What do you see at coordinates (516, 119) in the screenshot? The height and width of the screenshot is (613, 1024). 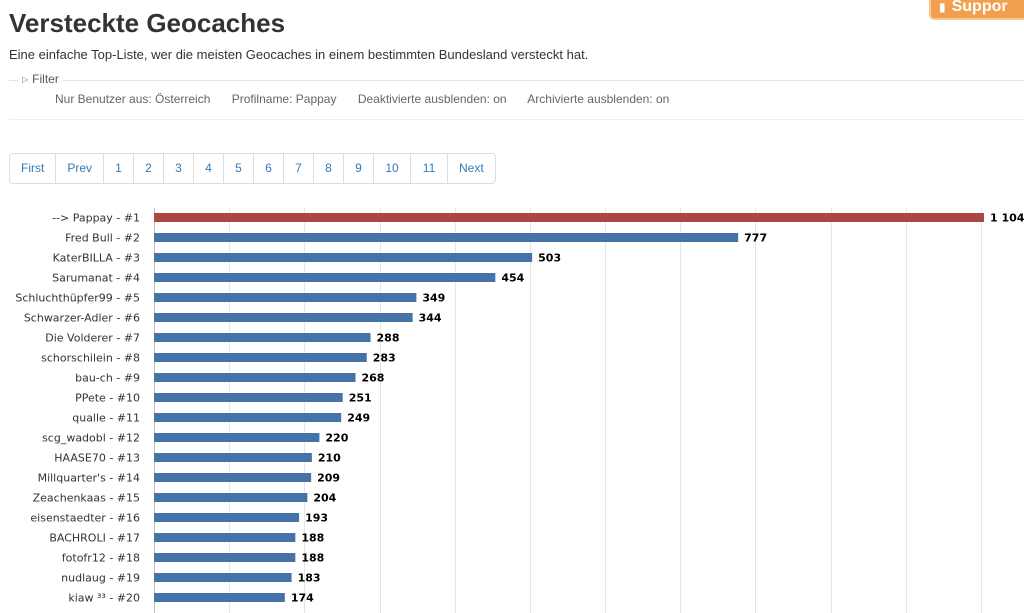 I see `filter-bottom-divider` at bounding box center [516, 119].